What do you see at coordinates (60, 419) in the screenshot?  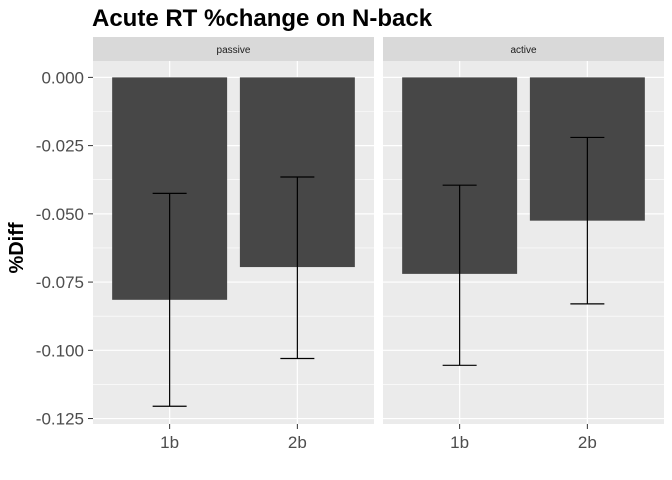 I see `y-tick-label: -0.125` at bounding box center [60, 419].